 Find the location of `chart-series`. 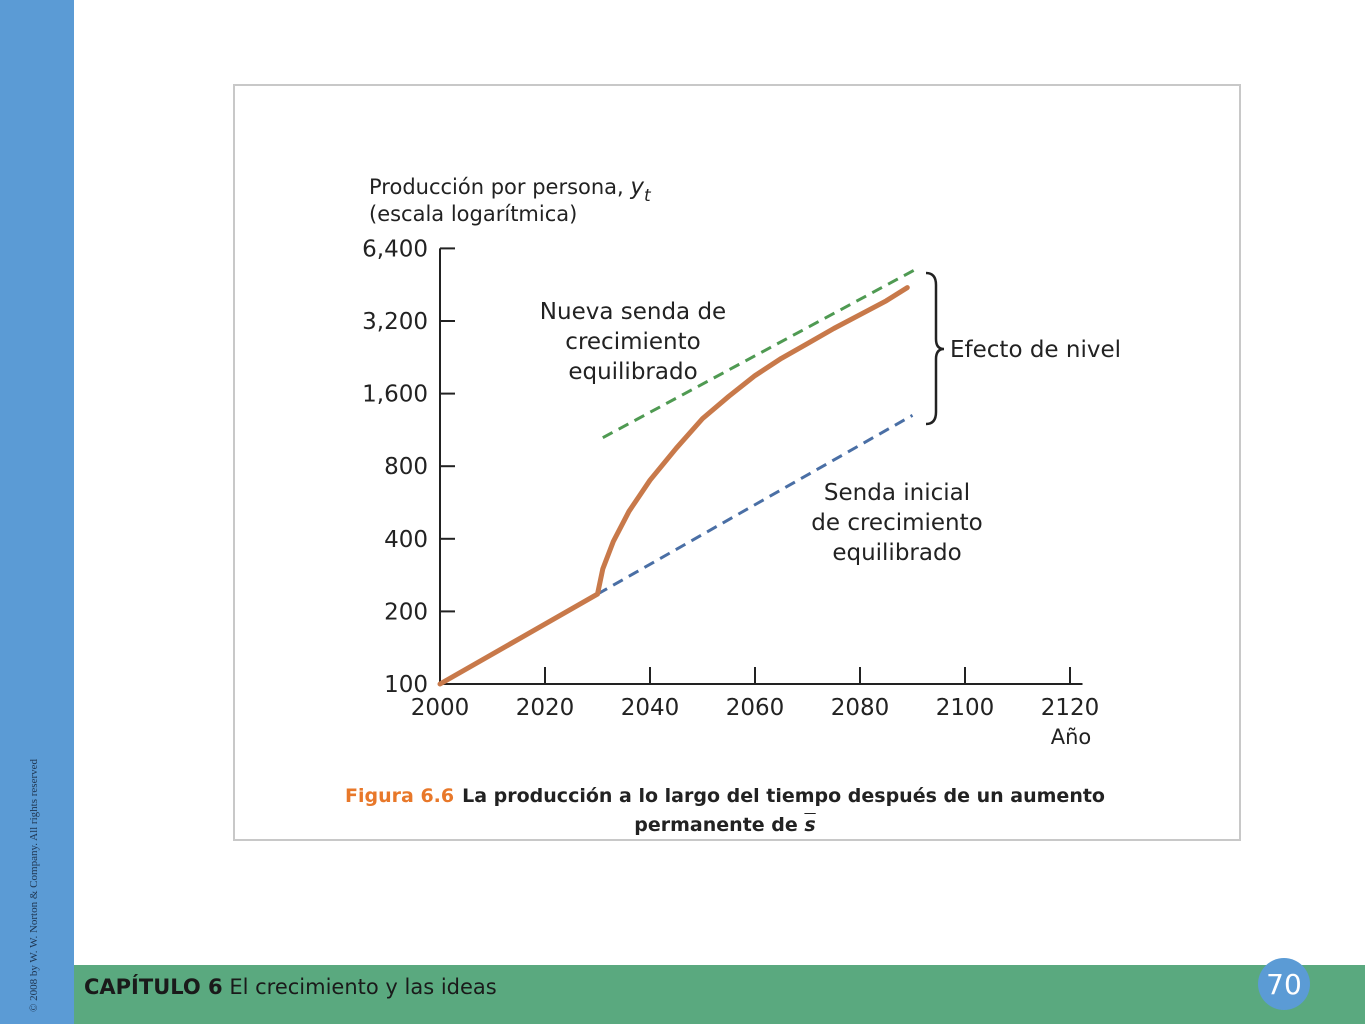

chart-series is located at coordinates (678, 476).